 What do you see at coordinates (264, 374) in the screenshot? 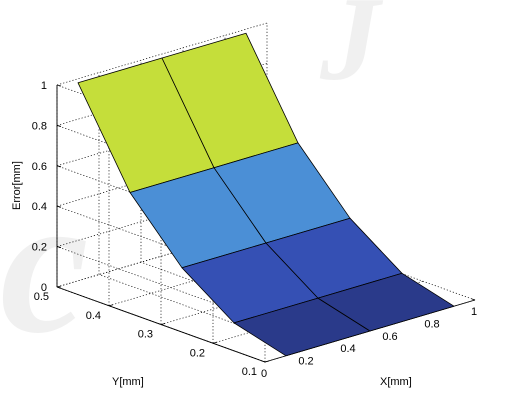
I see `x-tick-label: 0` at bounding box center [264, 374].